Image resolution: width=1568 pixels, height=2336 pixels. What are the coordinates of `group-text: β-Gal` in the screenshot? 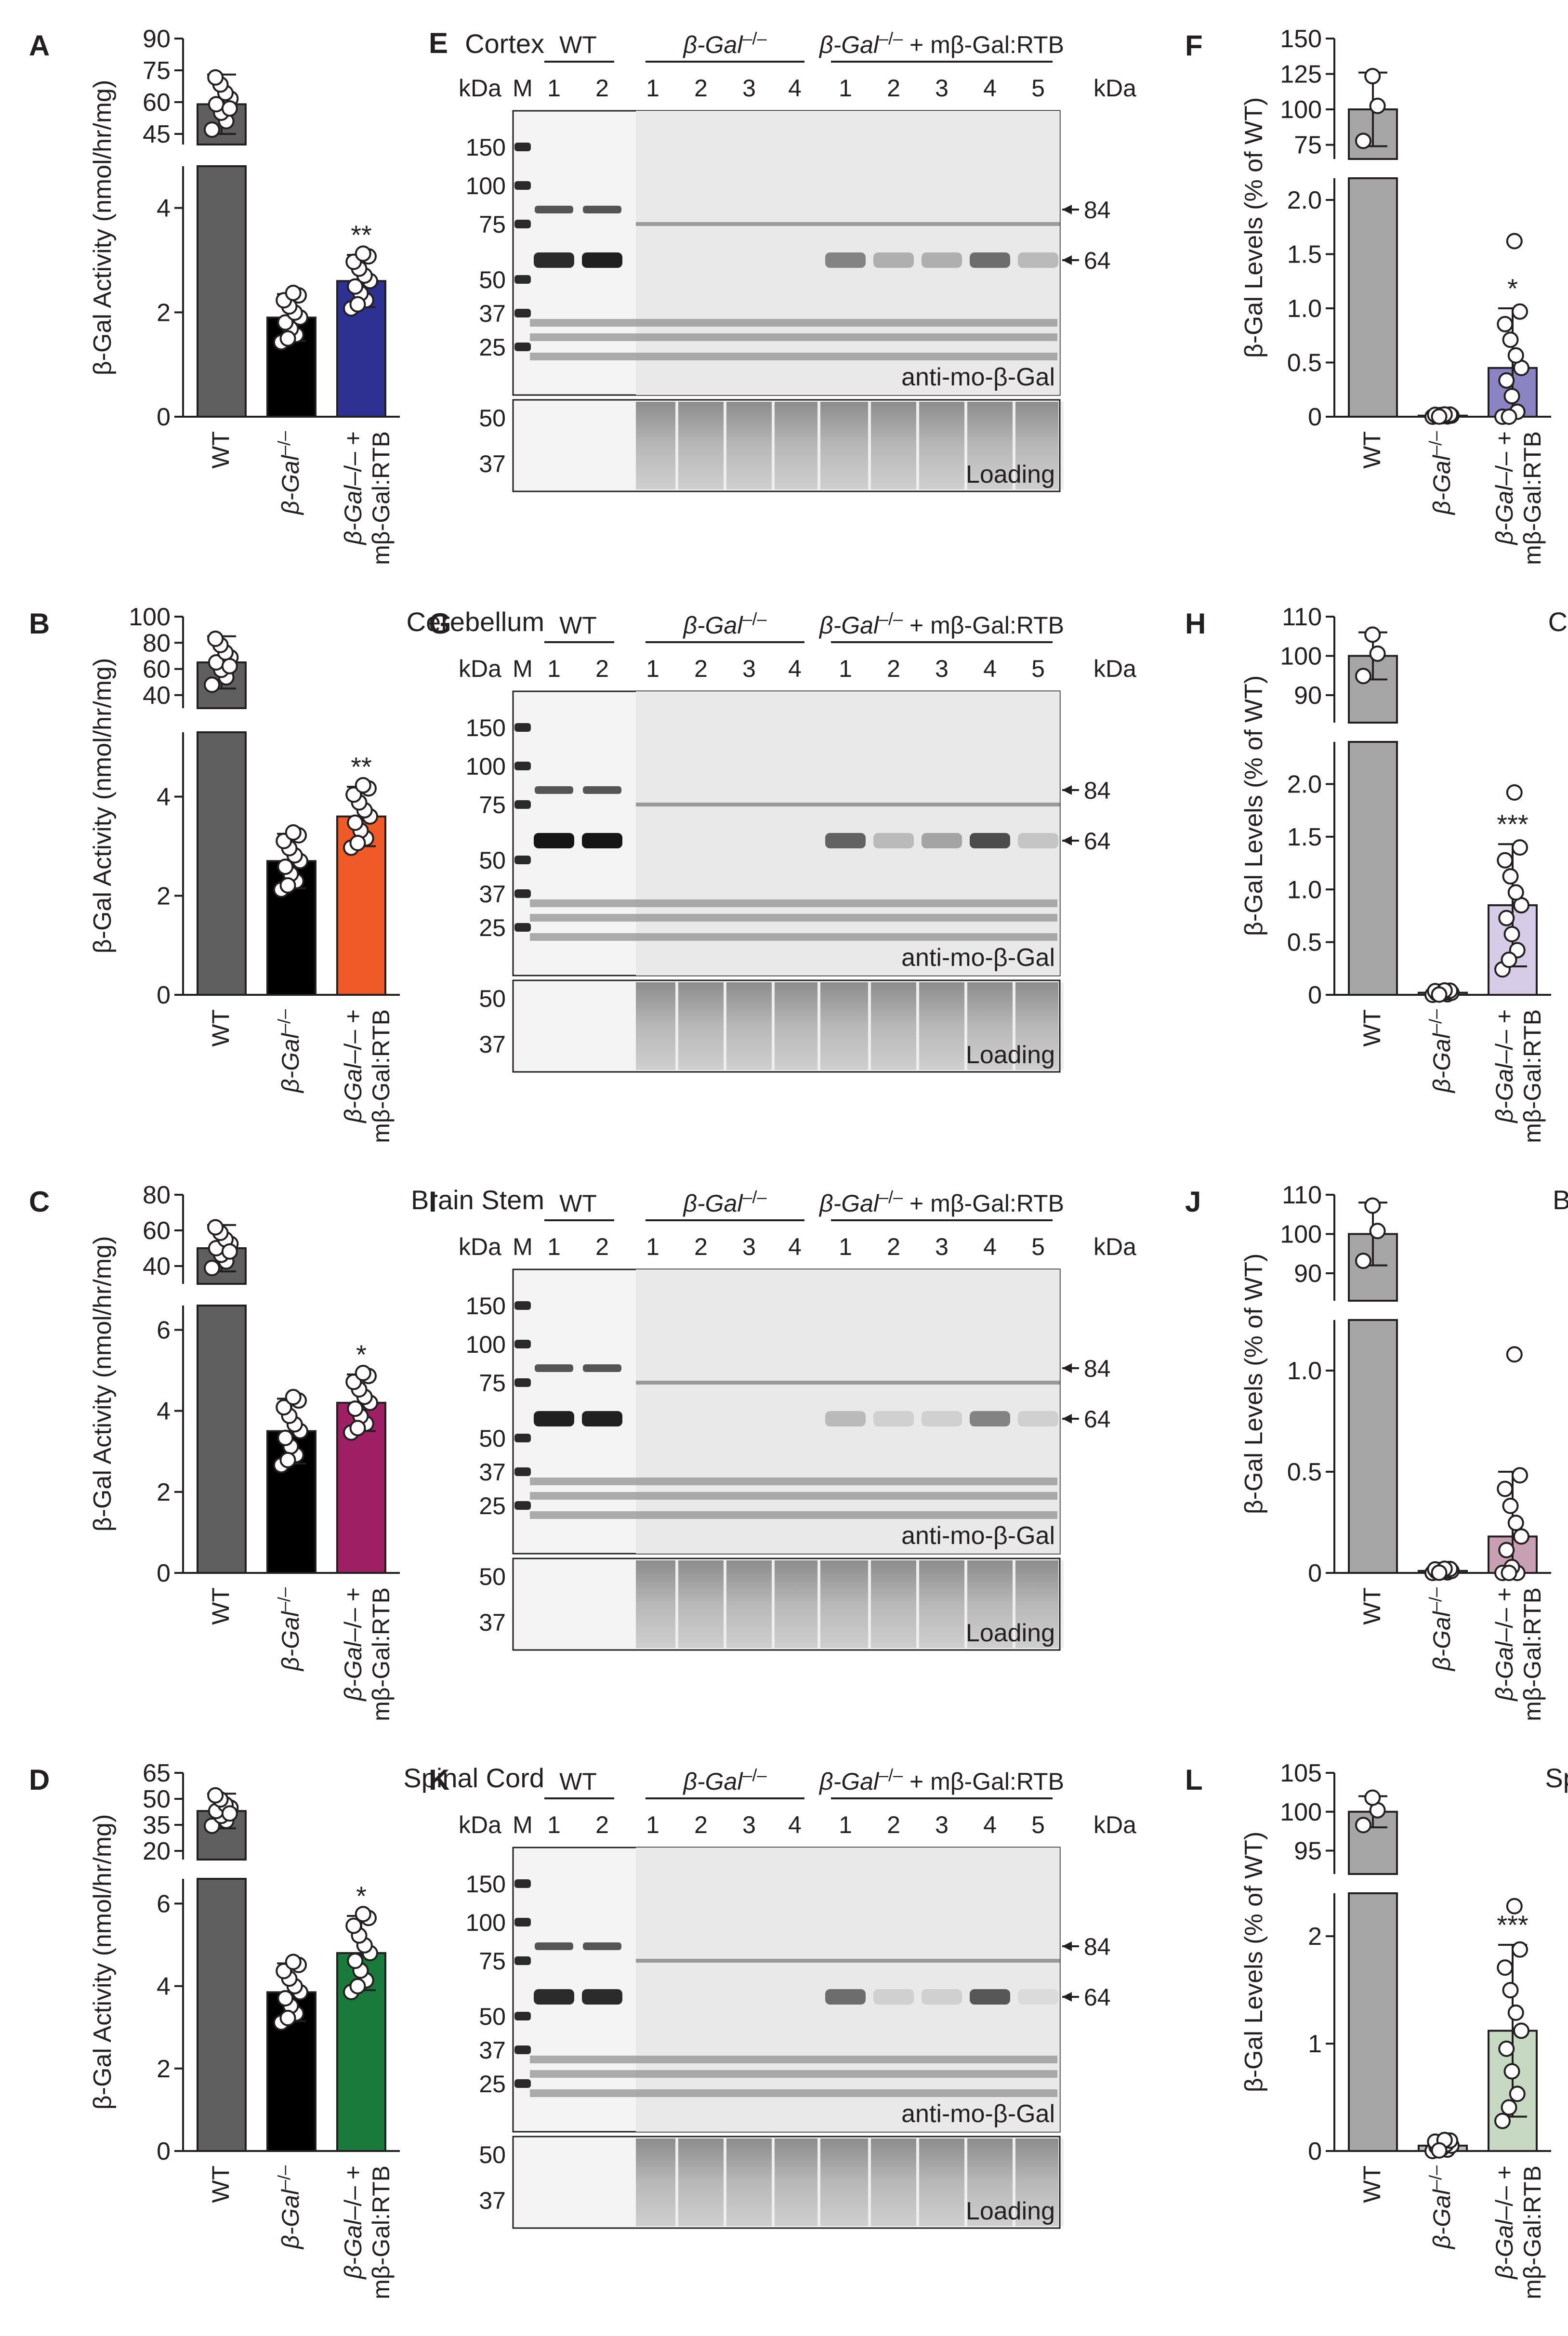 It's located at (849, 44).